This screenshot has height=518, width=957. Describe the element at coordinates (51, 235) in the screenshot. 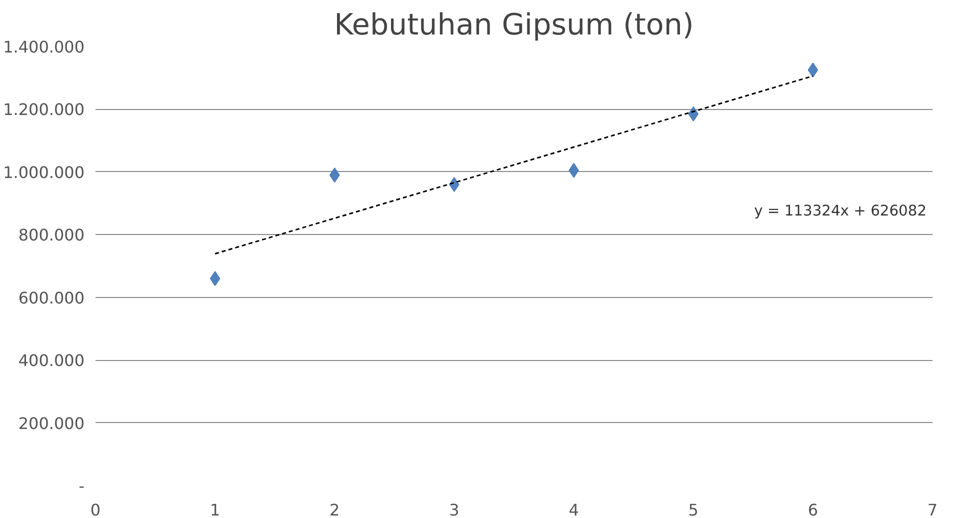

I see `y-tick-label: 800.000` at that location.